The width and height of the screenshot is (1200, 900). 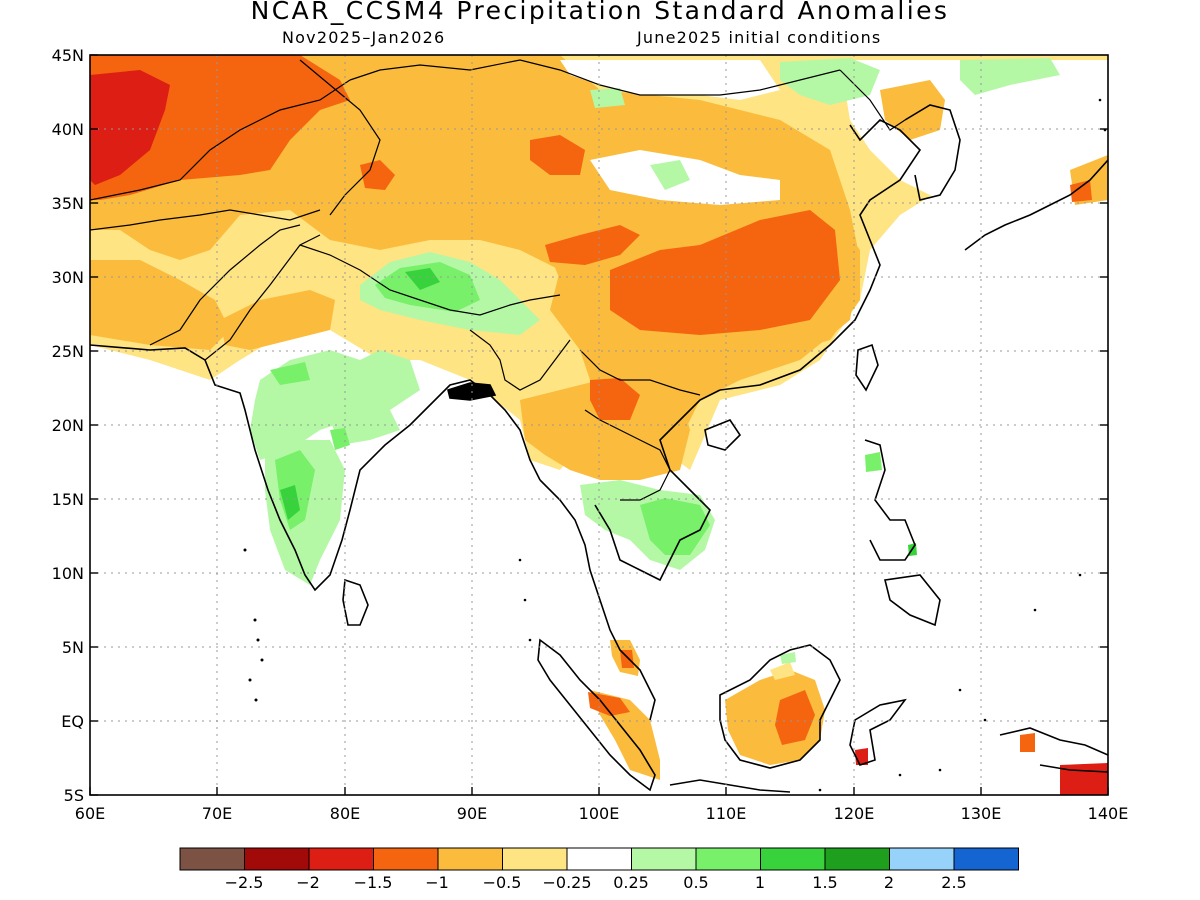 What do you see at coordinates (824, 882) in the screenshot?
I see `colorbar-label: 1.5` at bounding box center [824, 882].